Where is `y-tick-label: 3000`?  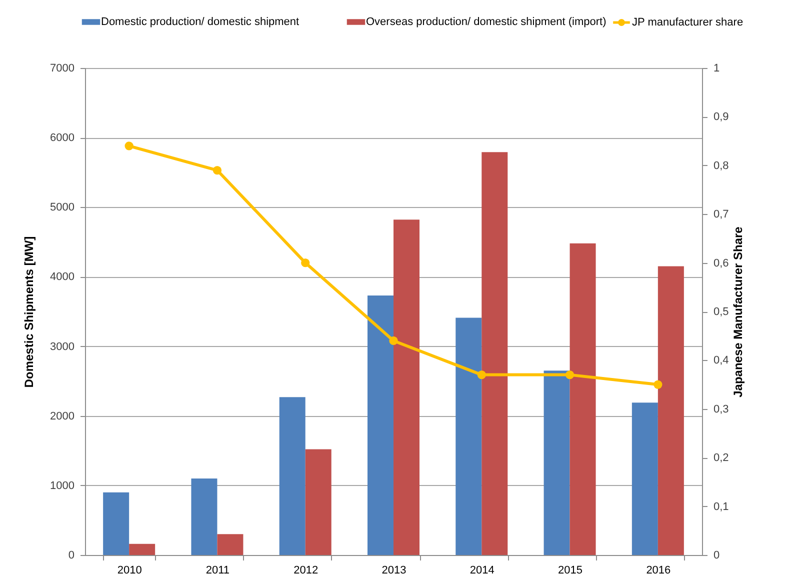
y-tick-label: 3000 is located at coordinates (62, 346).